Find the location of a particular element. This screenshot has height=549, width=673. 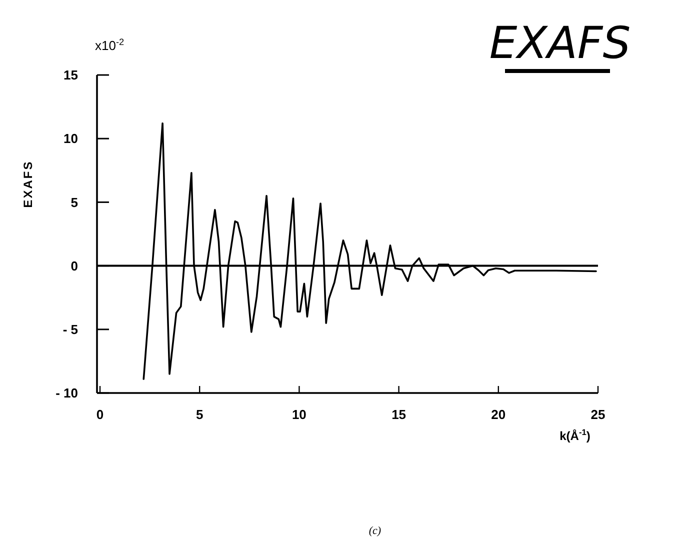

y-tick-label: - 10 is located at coordinates (67, 393).